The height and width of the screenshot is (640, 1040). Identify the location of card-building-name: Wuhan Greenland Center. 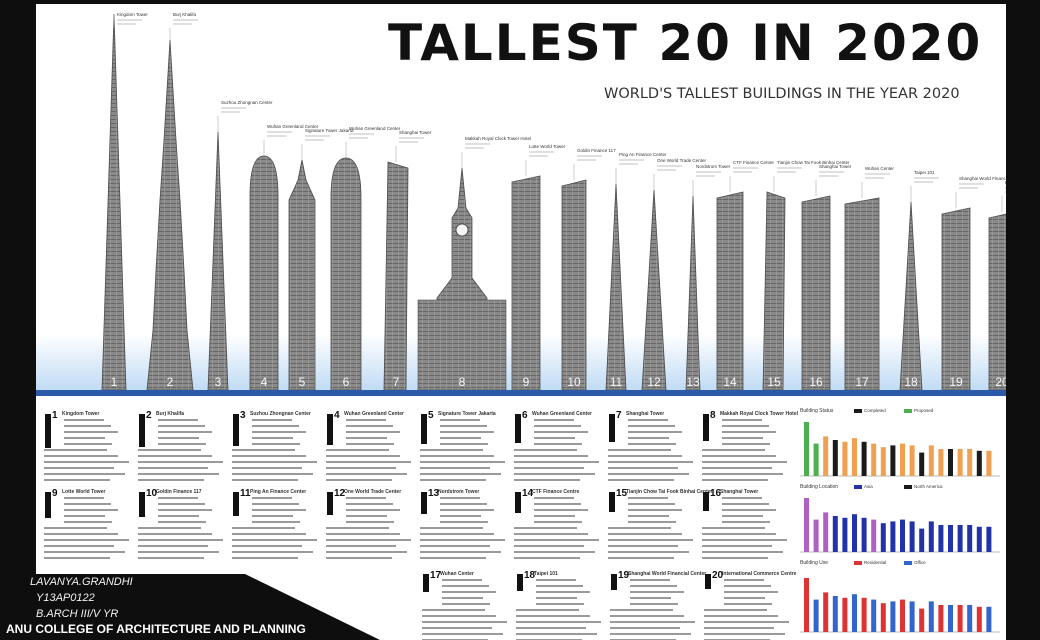
(374, 414).